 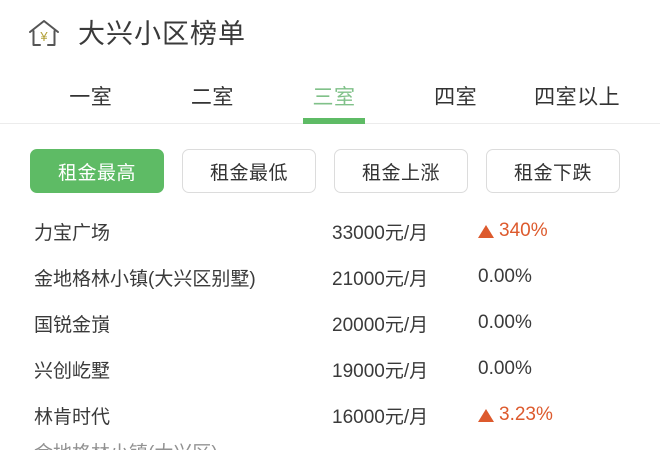 I want to click on table-row: 力宝广场 33000元/月 340%, so click(x=330, y=231).